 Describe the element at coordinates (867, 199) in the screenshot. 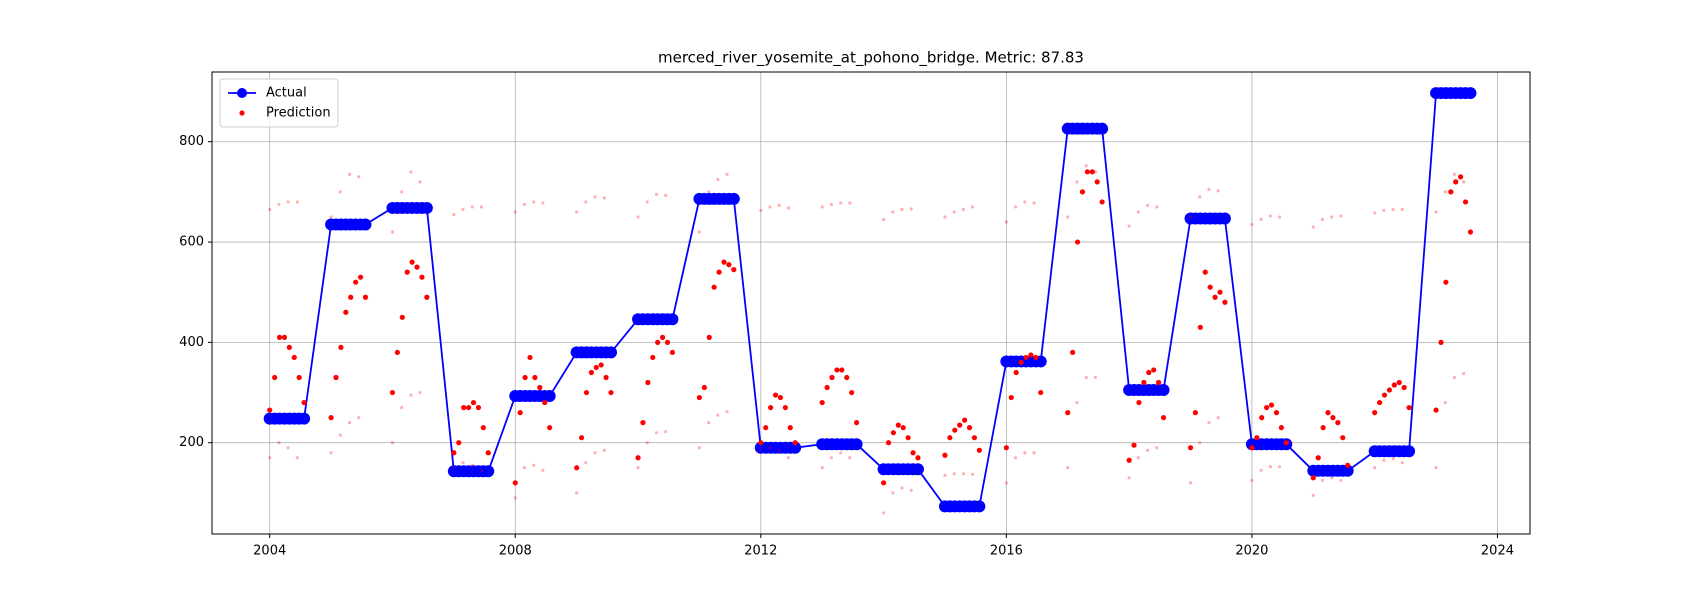

I see `series` at that location.